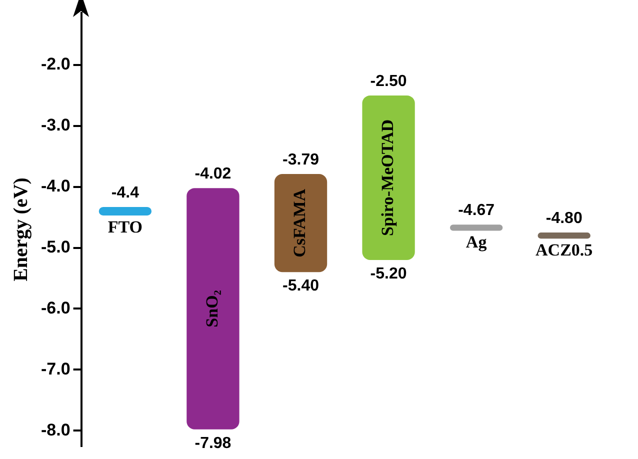 This screenshot has height=459, width=638. What do you see at coordinates (301, 159) in the screenshot?
I see `annotation: -3.79` at bounding box center [301, 159].